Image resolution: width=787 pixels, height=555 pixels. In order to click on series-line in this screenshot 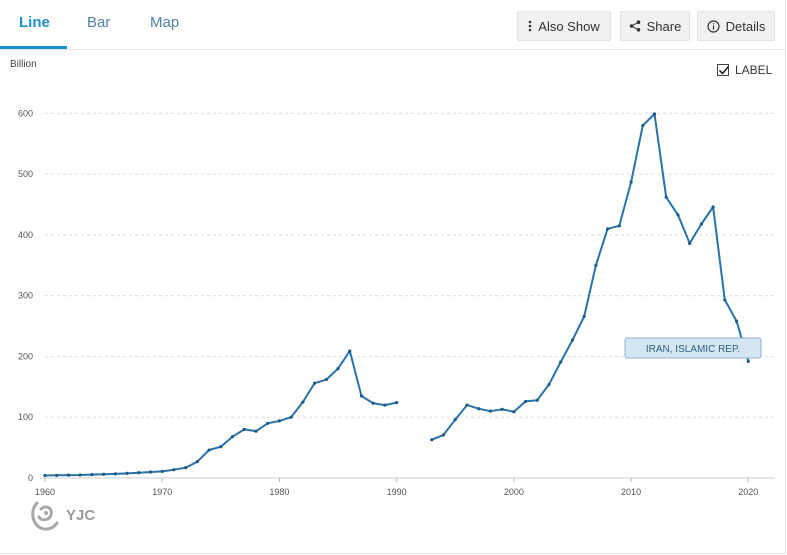, I will do `click(220, 413)`.